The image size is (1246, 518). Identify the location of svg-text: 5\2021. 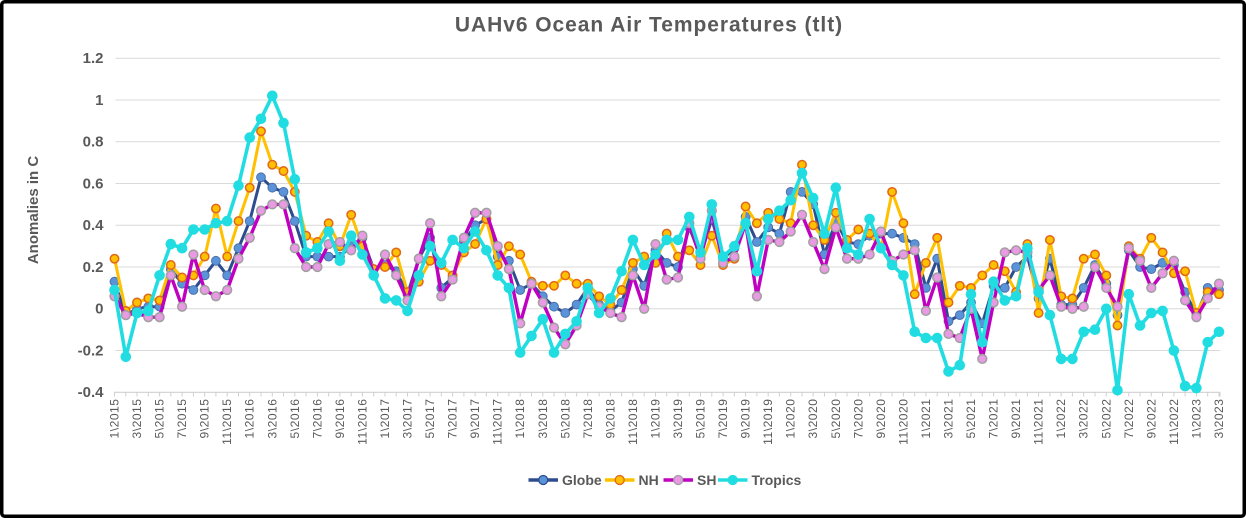
(971, 419).